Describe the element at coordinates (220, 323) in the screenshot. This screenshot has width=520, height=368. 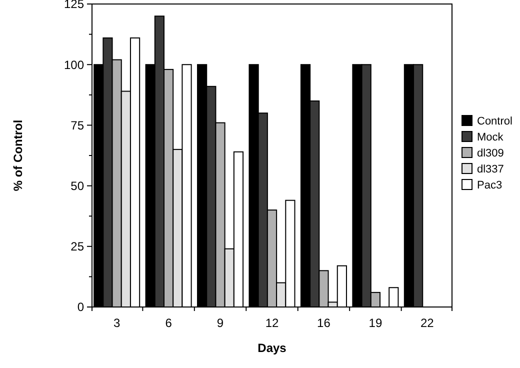
I see `x-tick-label: 9` at that location.